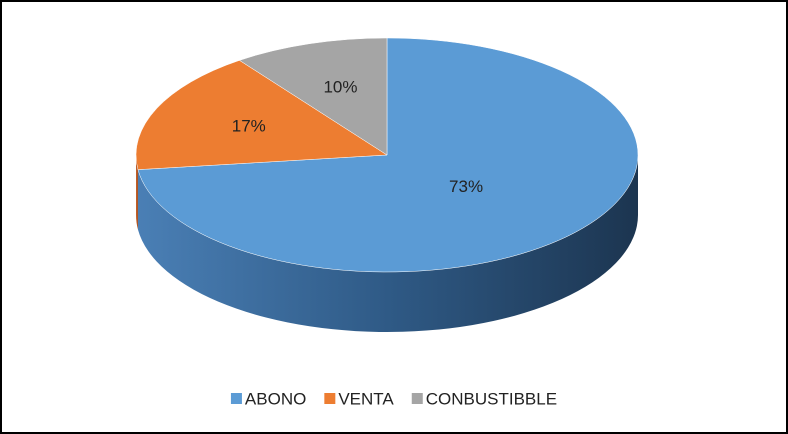 This screenshot has width=788, height=434. What do you see at coordinates (249, 126) in the screenshot?
I see `data-label: 17%` at bounding box center [249, 126].